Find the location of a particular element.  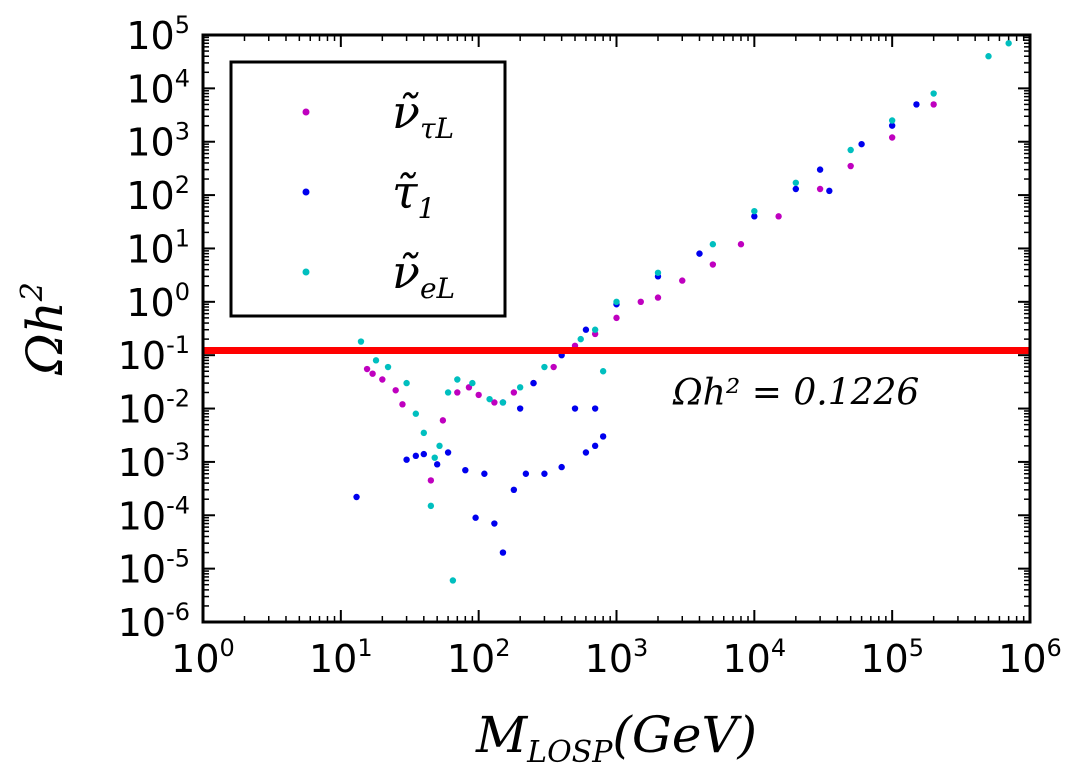

y-tick-label: 10¹ is located at coordinates (158, 247).